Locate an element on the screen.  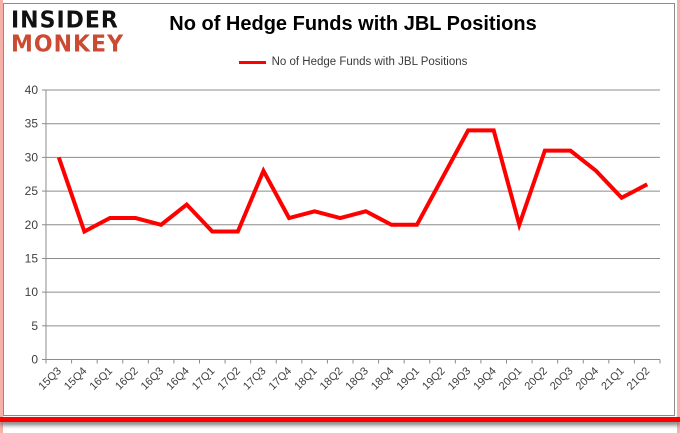
x-axis-label: 17Q4 is located at coordinates (281, 379).